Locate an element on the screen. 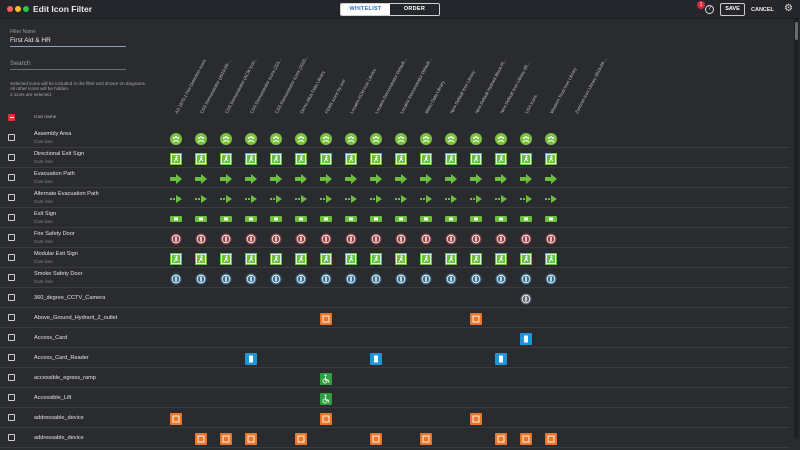 The height and width of the screenshot is (450, 800). minimize-window-icon is located at coordinates (18, 9).